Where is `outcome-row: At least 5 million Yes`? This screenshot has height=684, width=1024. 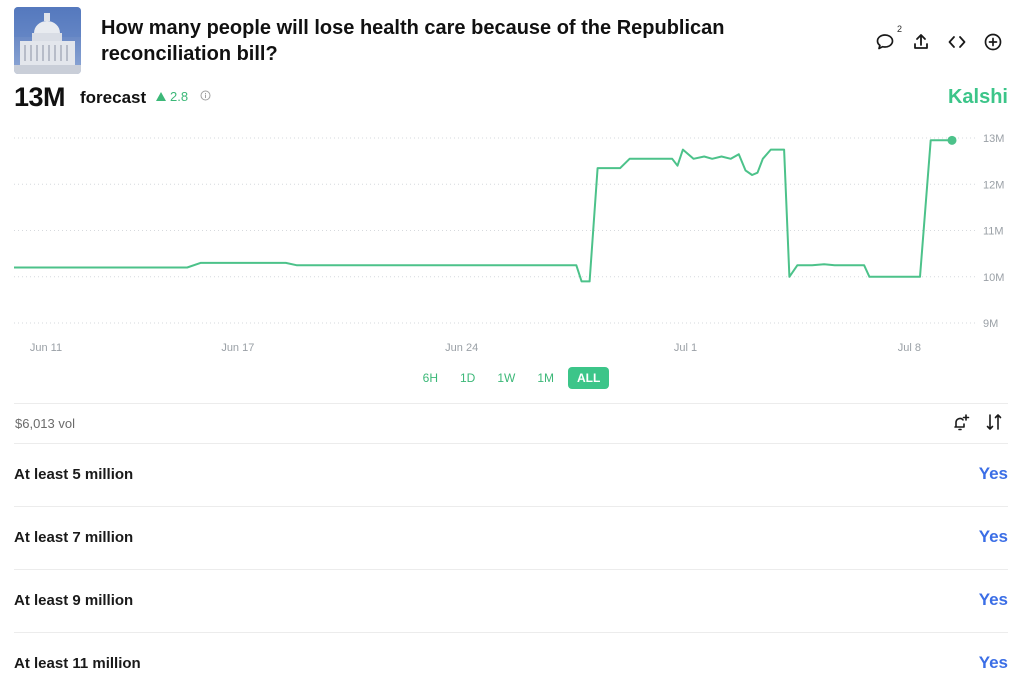 outcome-row: At least 5 million Yes is located at coordinates (512, 475).